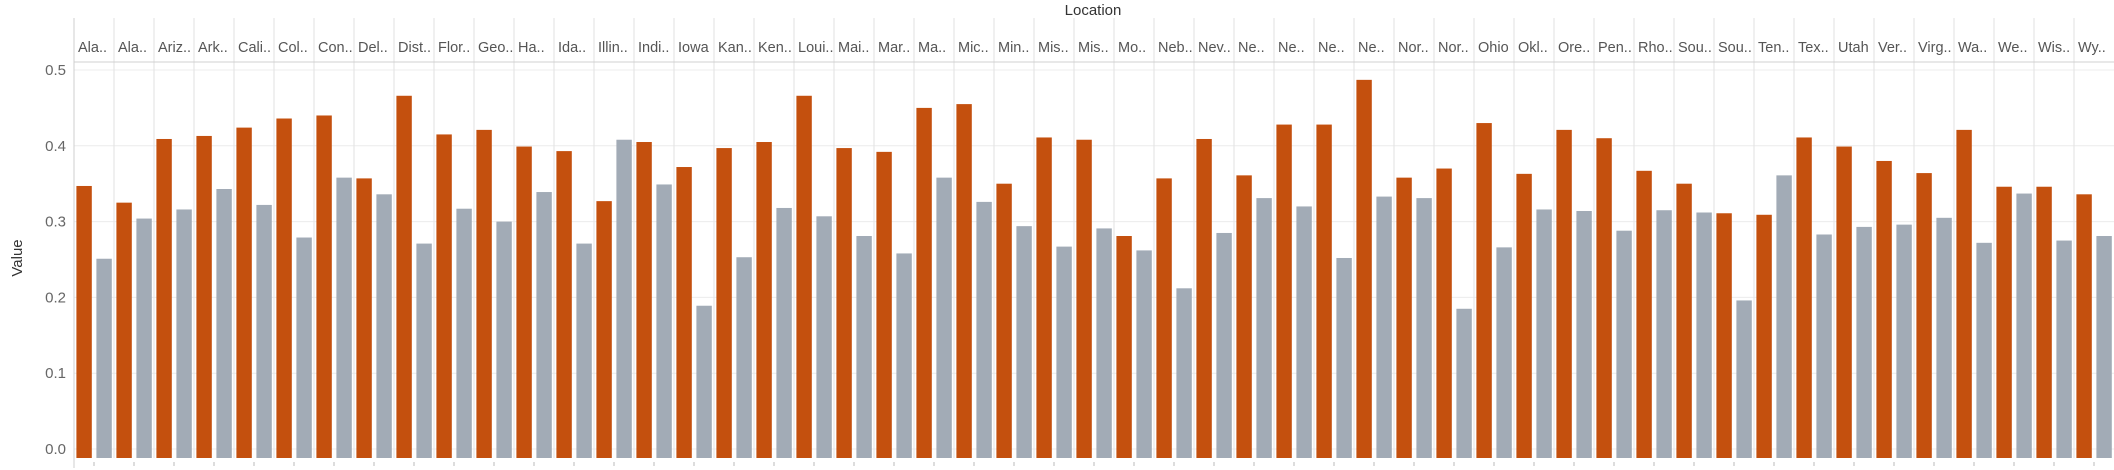 Image resolution: width=2114 pixels, height=470 pixels. I want to click on y-tick-label: 0.5, so click(55, 70).